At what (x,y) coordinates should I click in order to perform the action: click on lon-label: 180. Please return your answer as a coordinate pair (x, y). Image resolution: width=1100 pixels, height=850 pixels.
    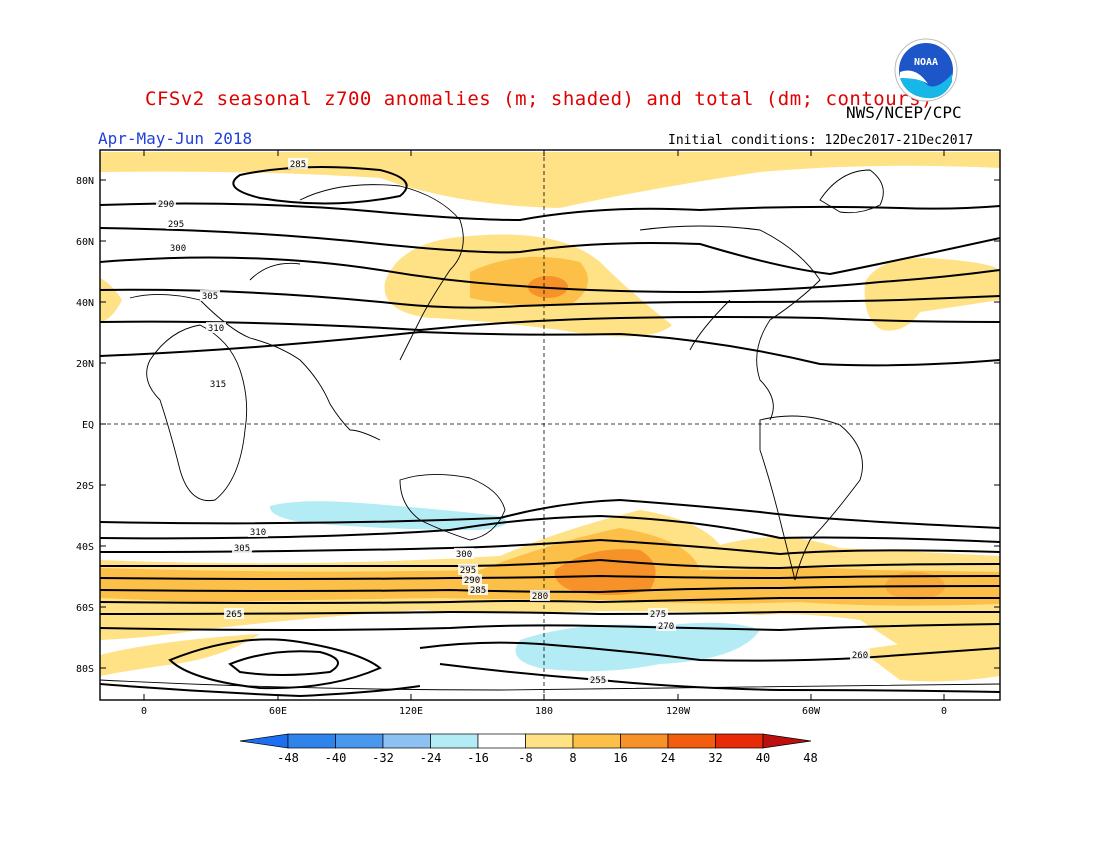
    Looking at the image, I should click on (544, 711).